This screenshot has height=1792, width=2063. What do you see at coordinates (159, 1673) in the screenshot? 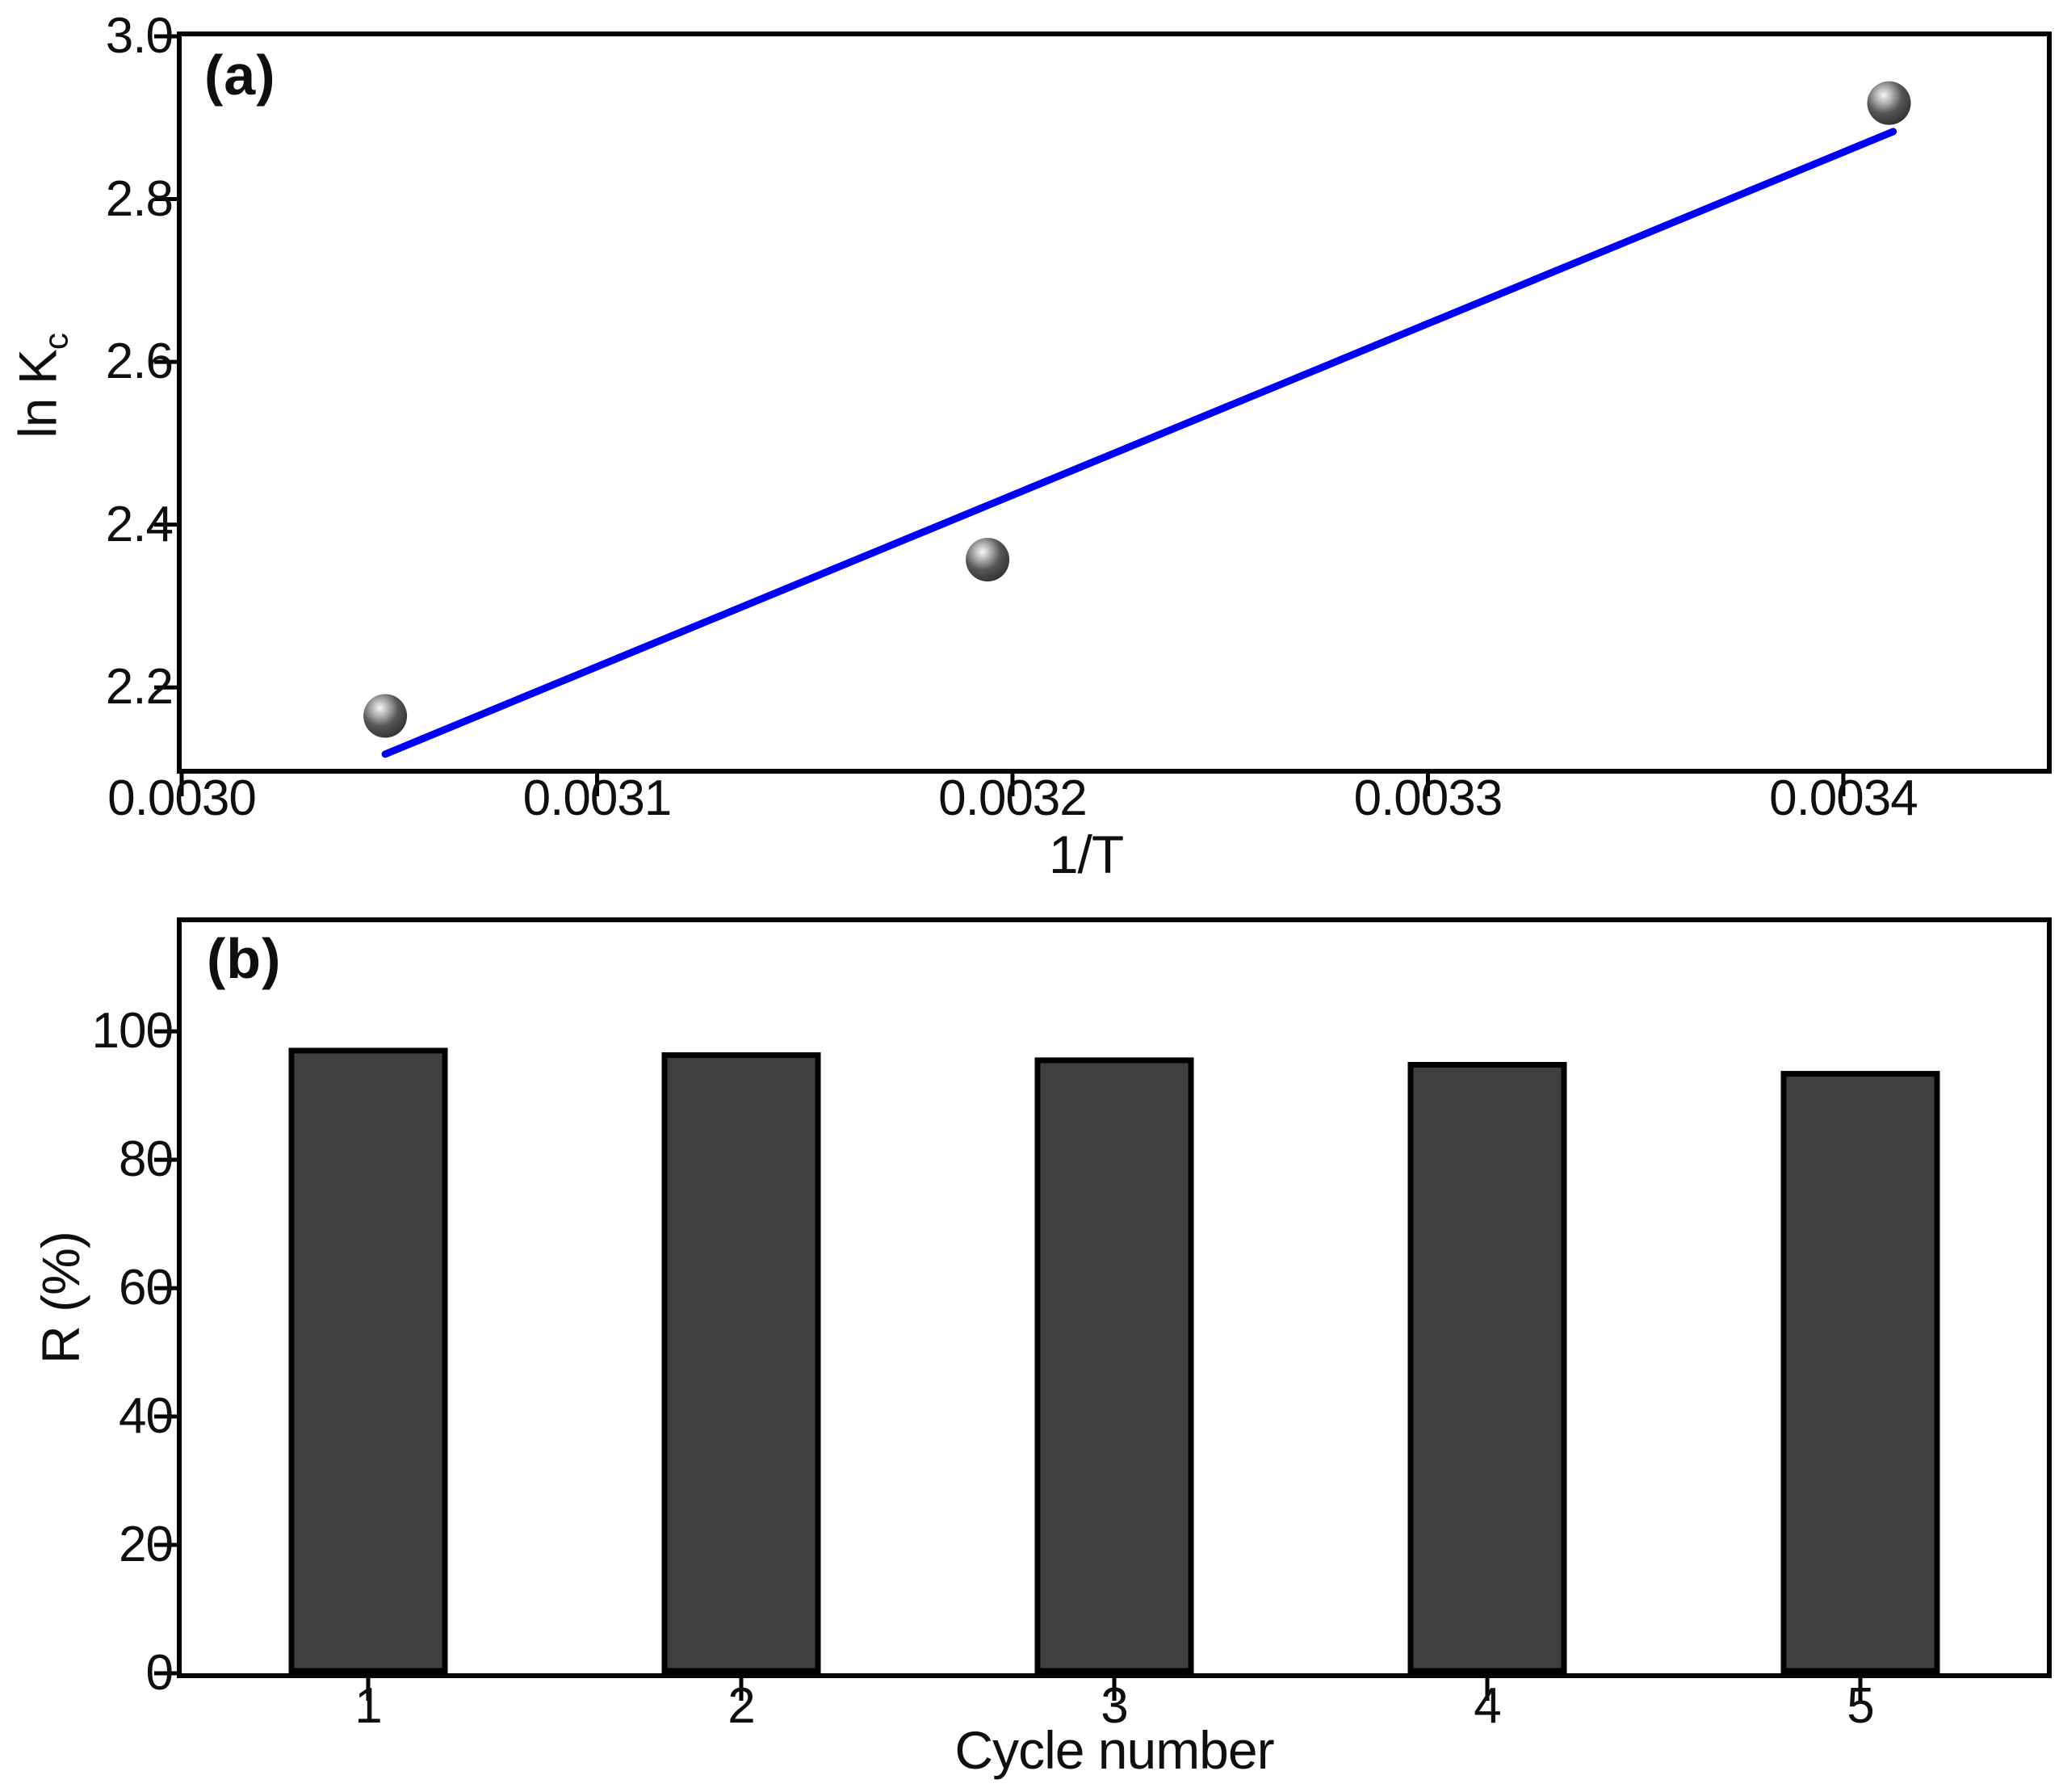
I see `y-tick-label: 0` at bounding box center [159, 1673].